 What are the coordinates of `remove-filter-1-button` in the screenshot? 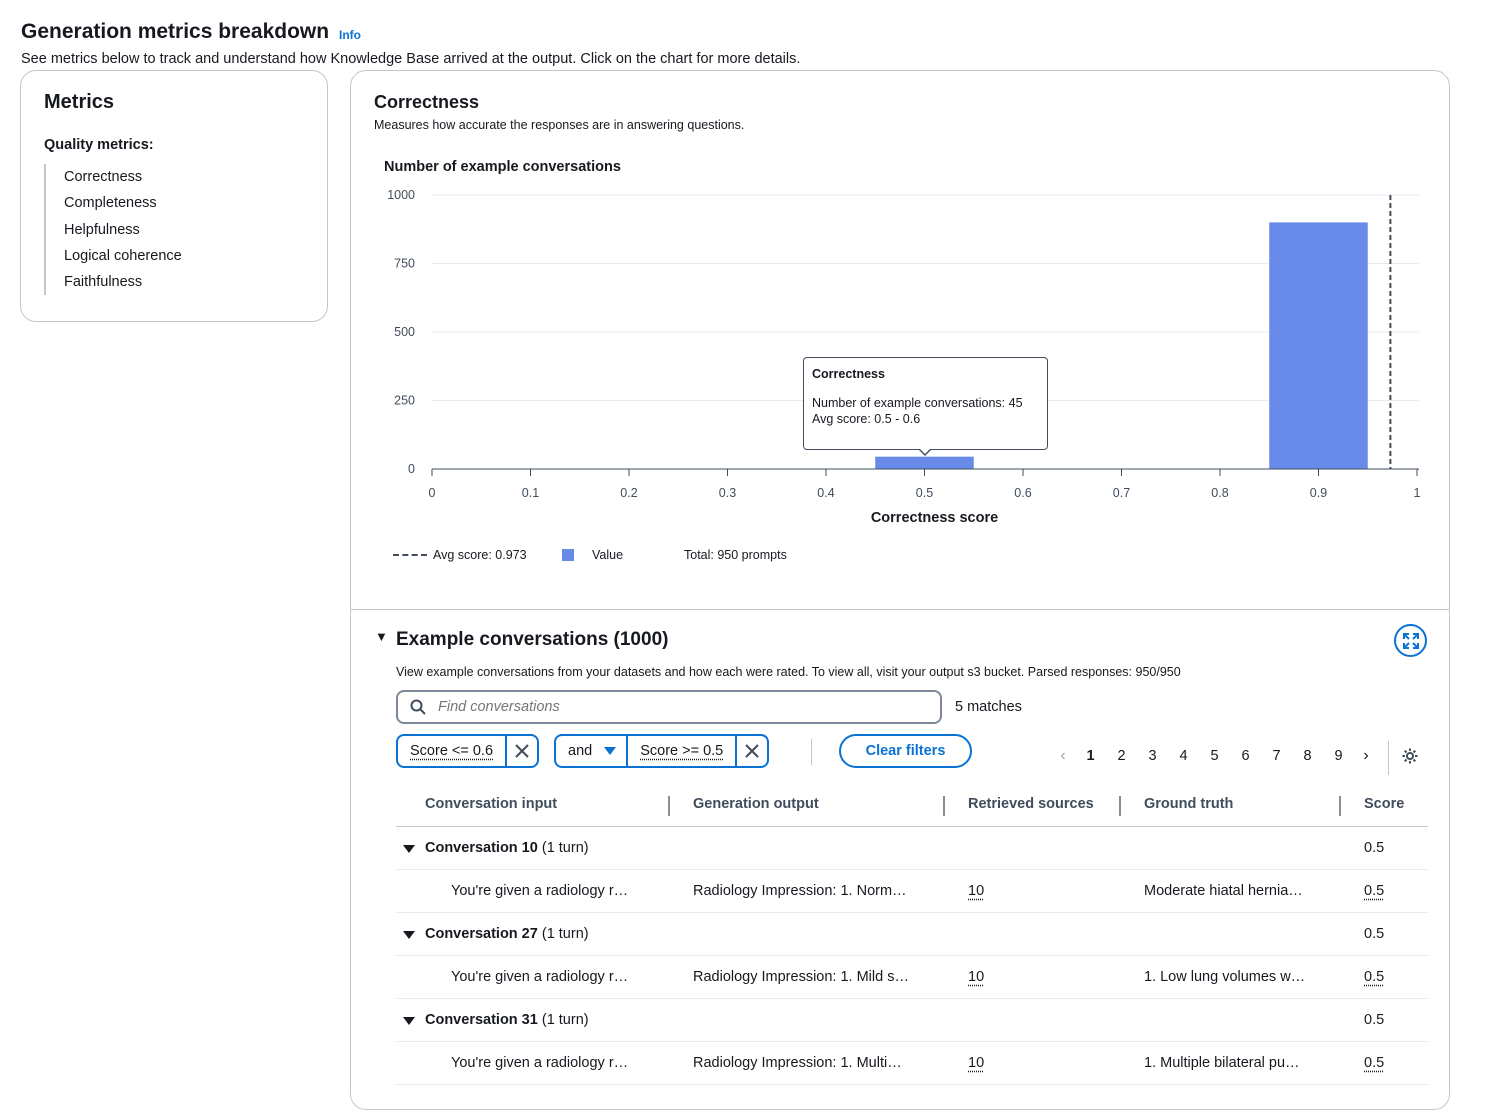 It's located at (521, 751).